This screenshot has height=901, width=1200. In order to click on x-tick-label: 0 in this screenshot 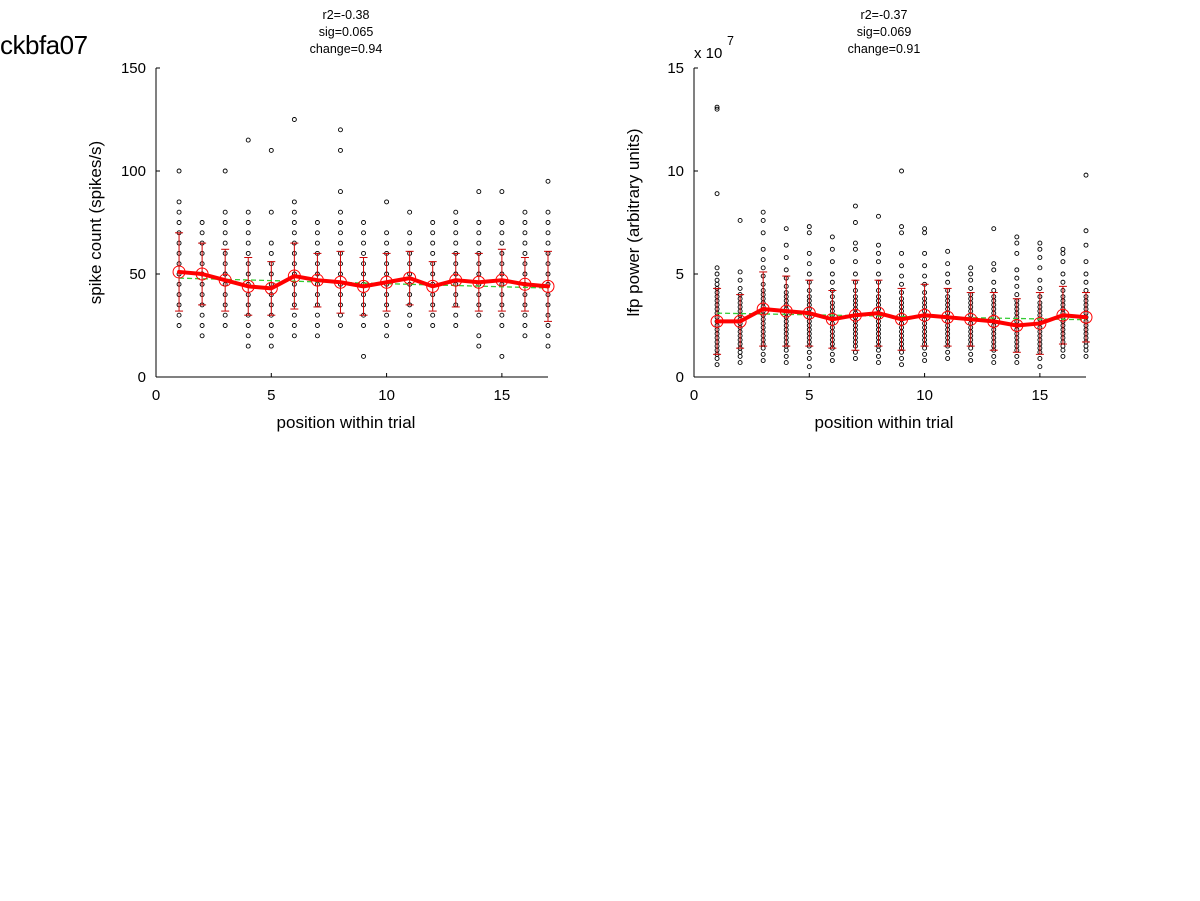, I will do `click(156, 395)`.